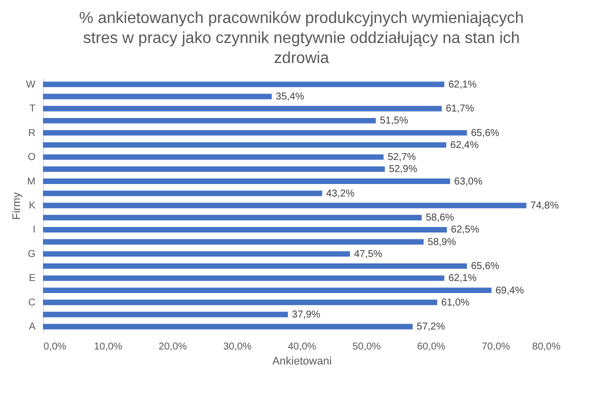  Describe the element at coordinates (340, 194) in the screenshot. I see `data-label: 43,2%` at that location.